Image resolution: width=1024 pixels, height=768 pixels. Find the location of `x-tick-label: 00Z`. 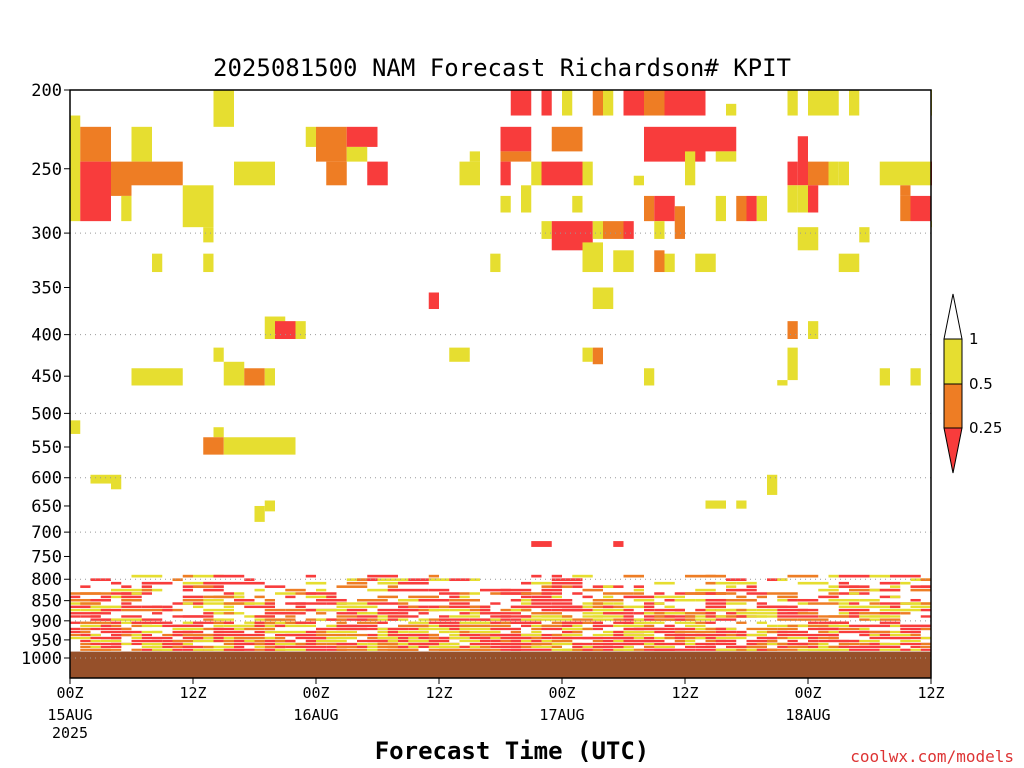

x-tick-label: 00Z is located at coordinates (315, 693).